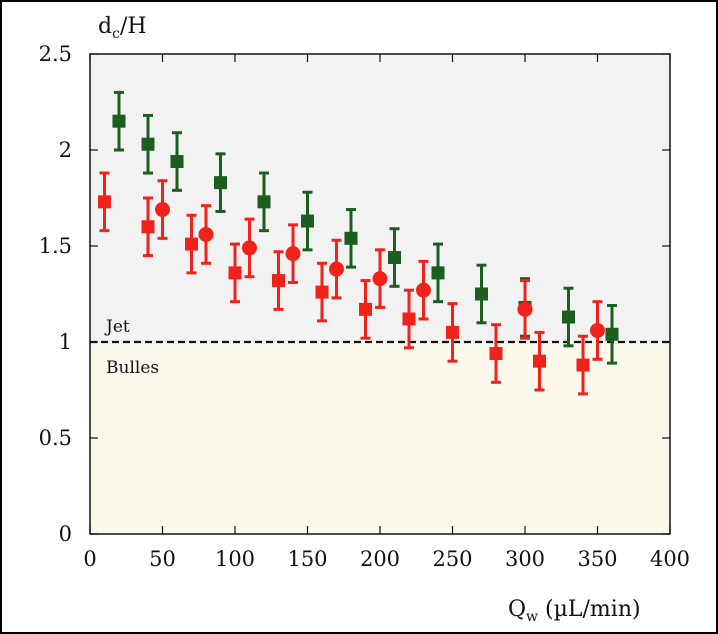  I want to click on x-tick-label: 50, so click(162, 559).